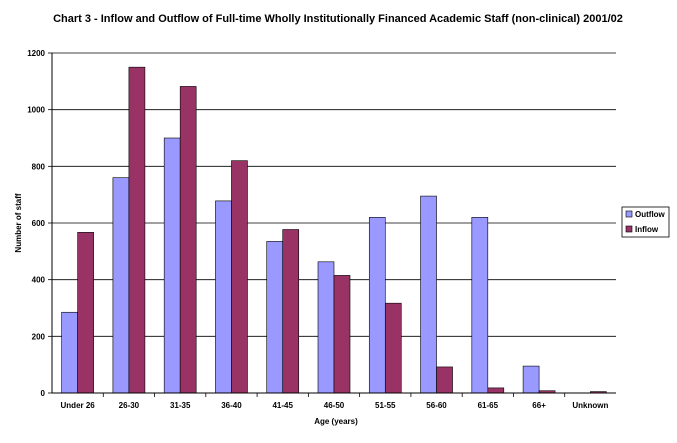  Describe the element at coordinates (39, 223) in the screenshot. I see `y-tick-label: 600` at that location.